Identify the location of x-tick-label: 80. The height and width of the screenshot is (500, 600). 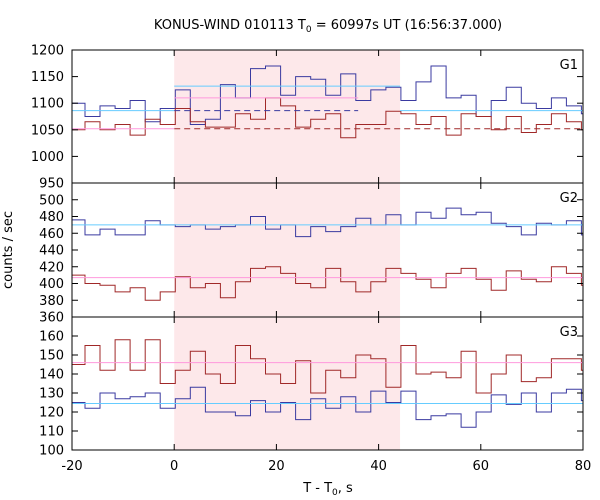
(583, 466).